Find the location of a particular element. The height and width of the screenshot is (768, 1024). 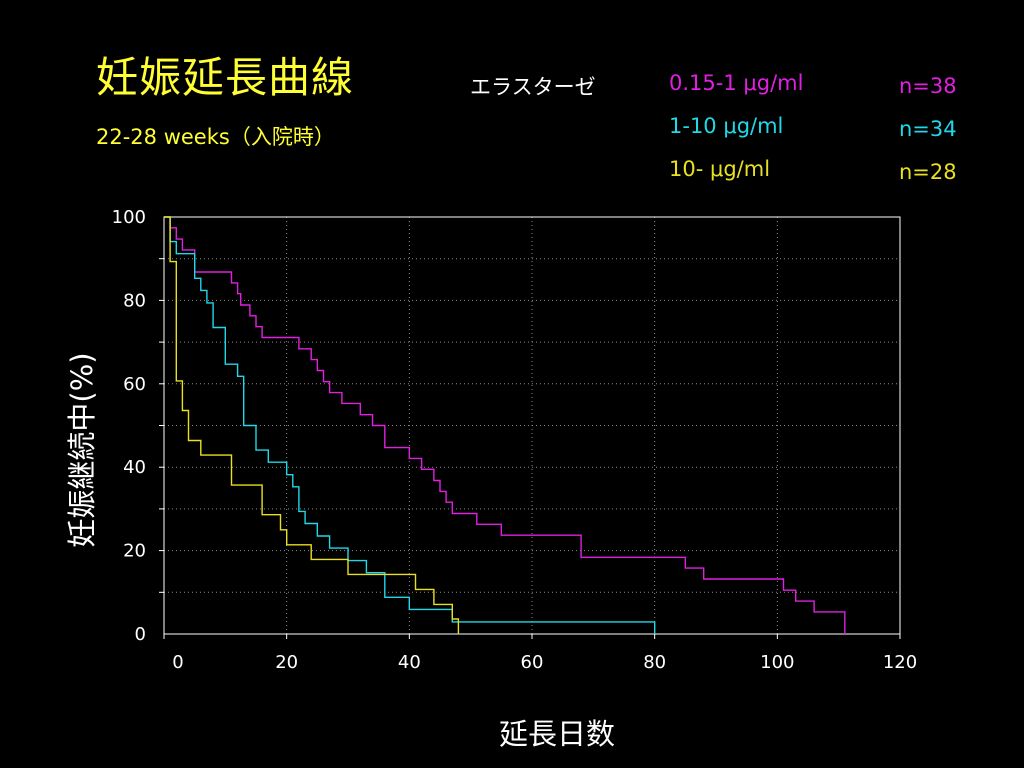

x-tick-label: 20 is located at coordinates (286, 662).